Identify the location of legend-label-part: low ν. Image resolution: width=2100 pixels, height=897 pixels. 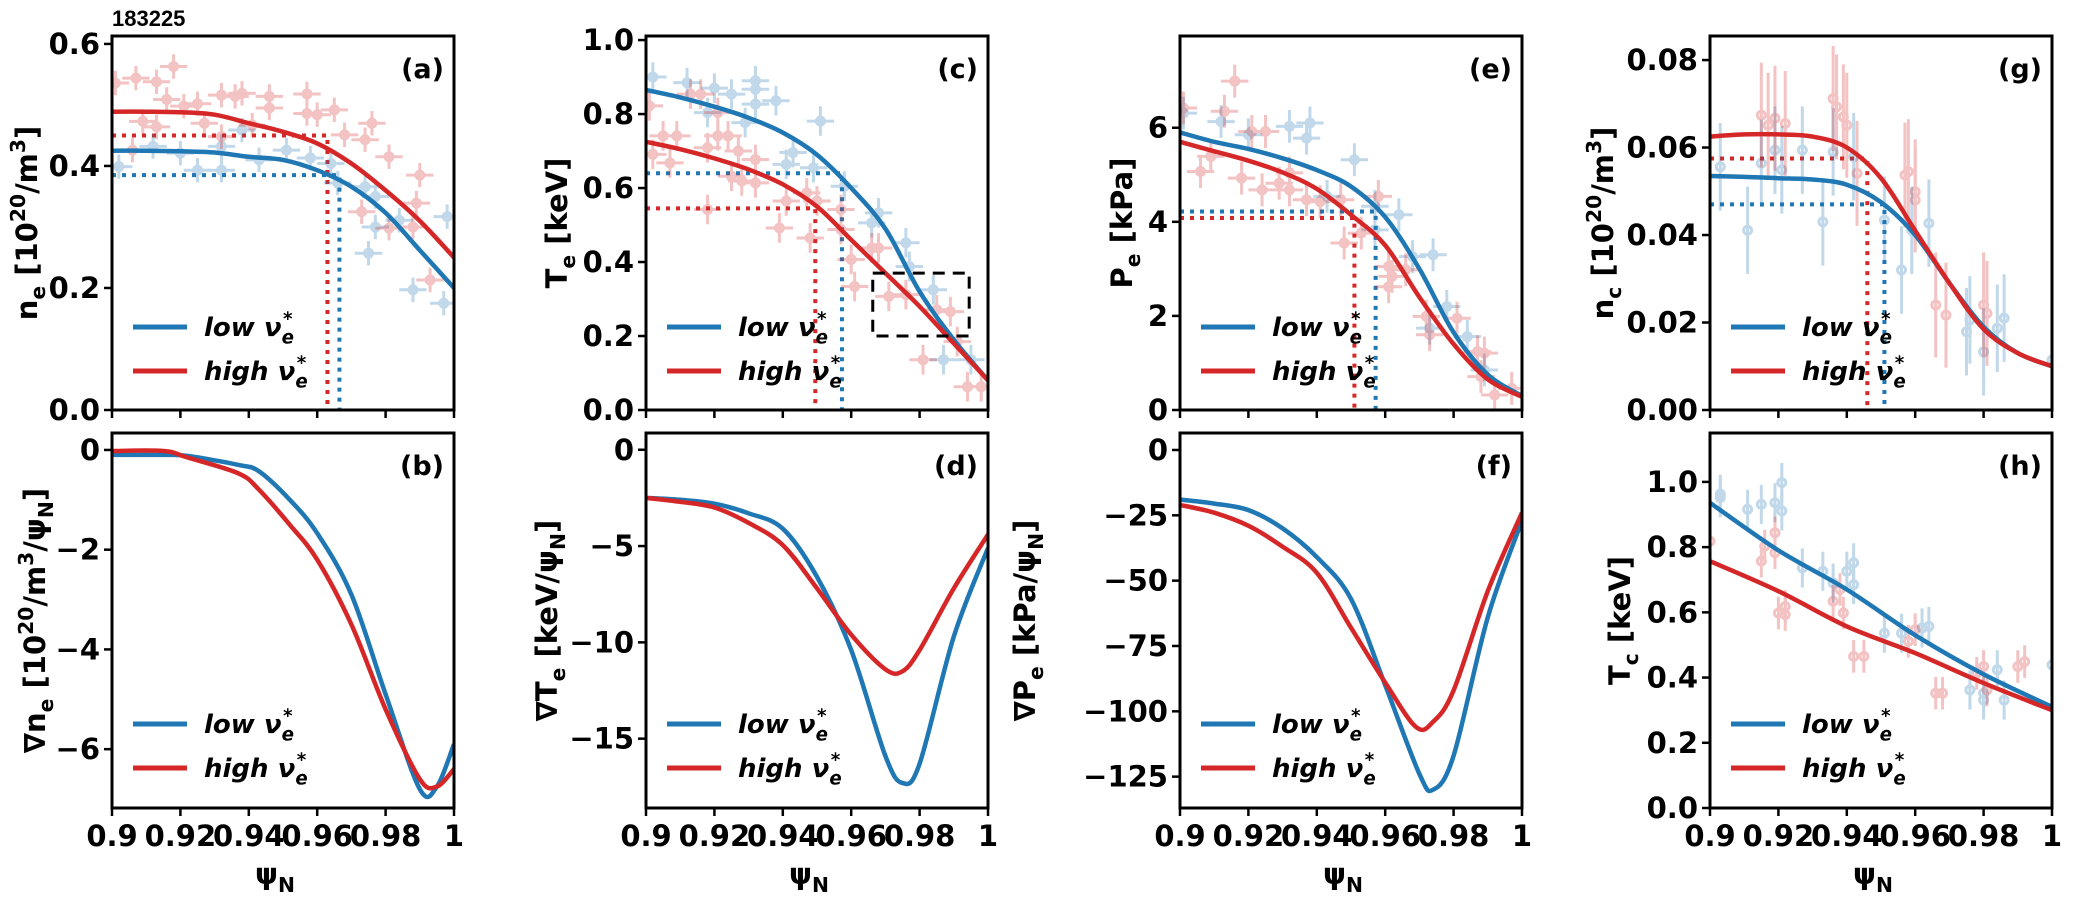
(1311, 328).